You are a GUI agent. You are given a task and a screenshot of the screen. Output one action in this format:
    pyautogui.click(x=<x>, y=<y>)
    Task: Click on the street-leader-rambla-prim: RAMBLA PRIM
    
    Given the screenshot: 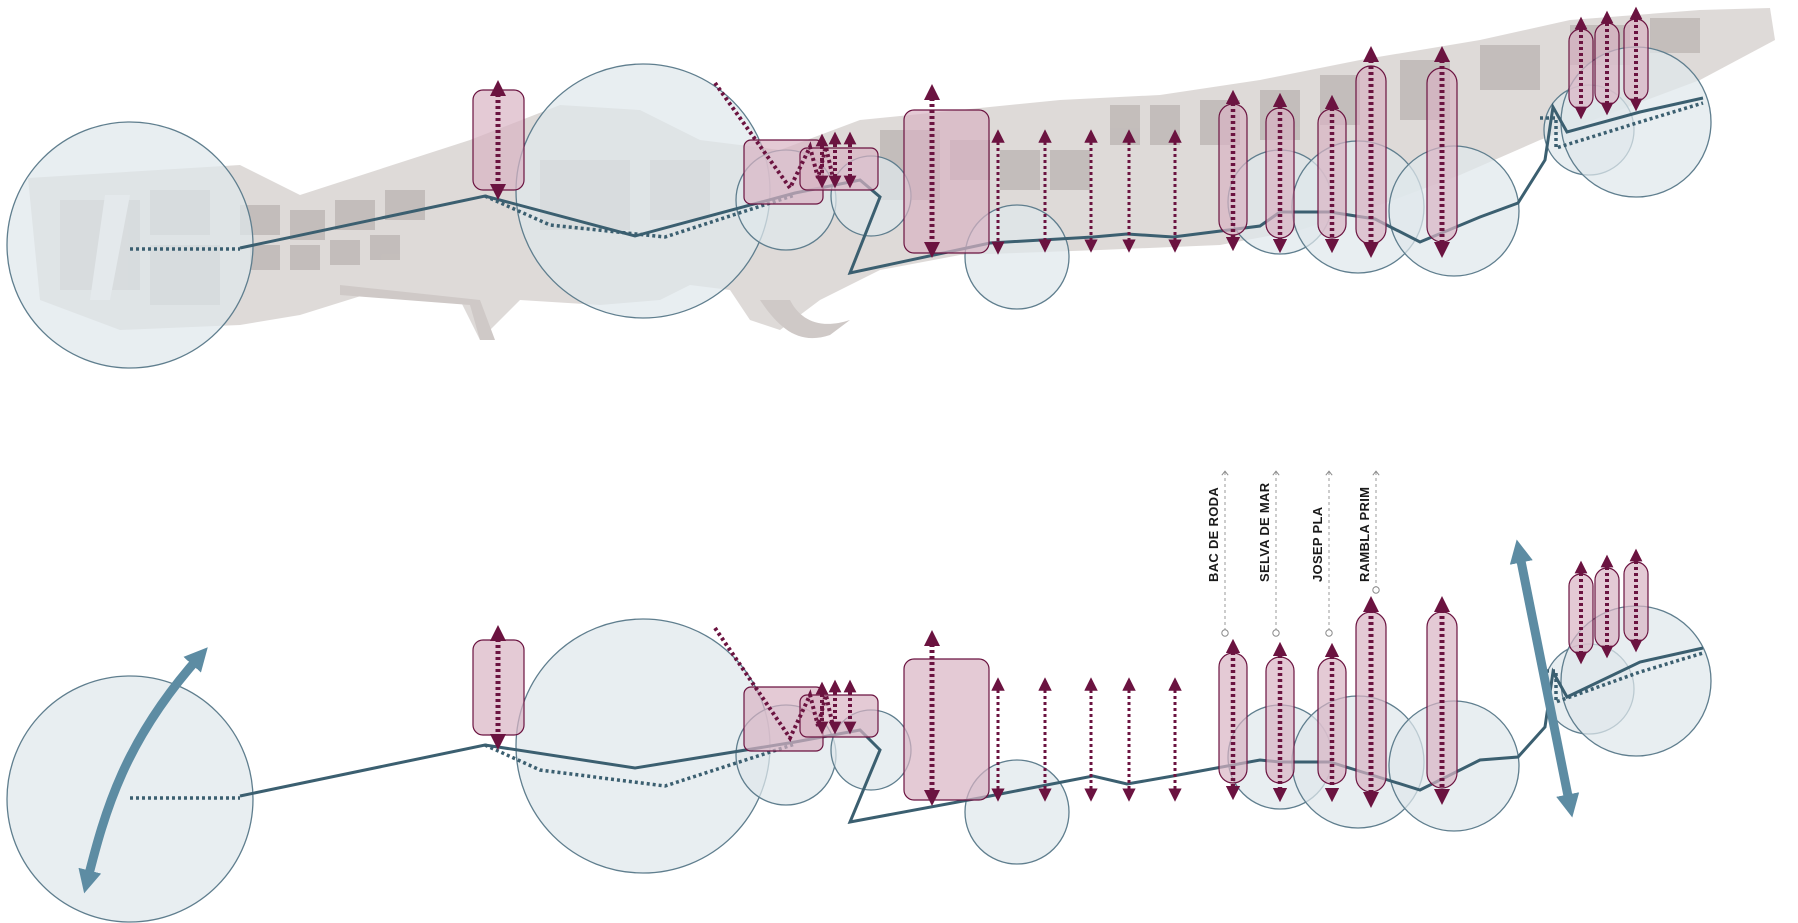 What is the action you would take?
    pyautogui.click(x=1368, y=532)
    